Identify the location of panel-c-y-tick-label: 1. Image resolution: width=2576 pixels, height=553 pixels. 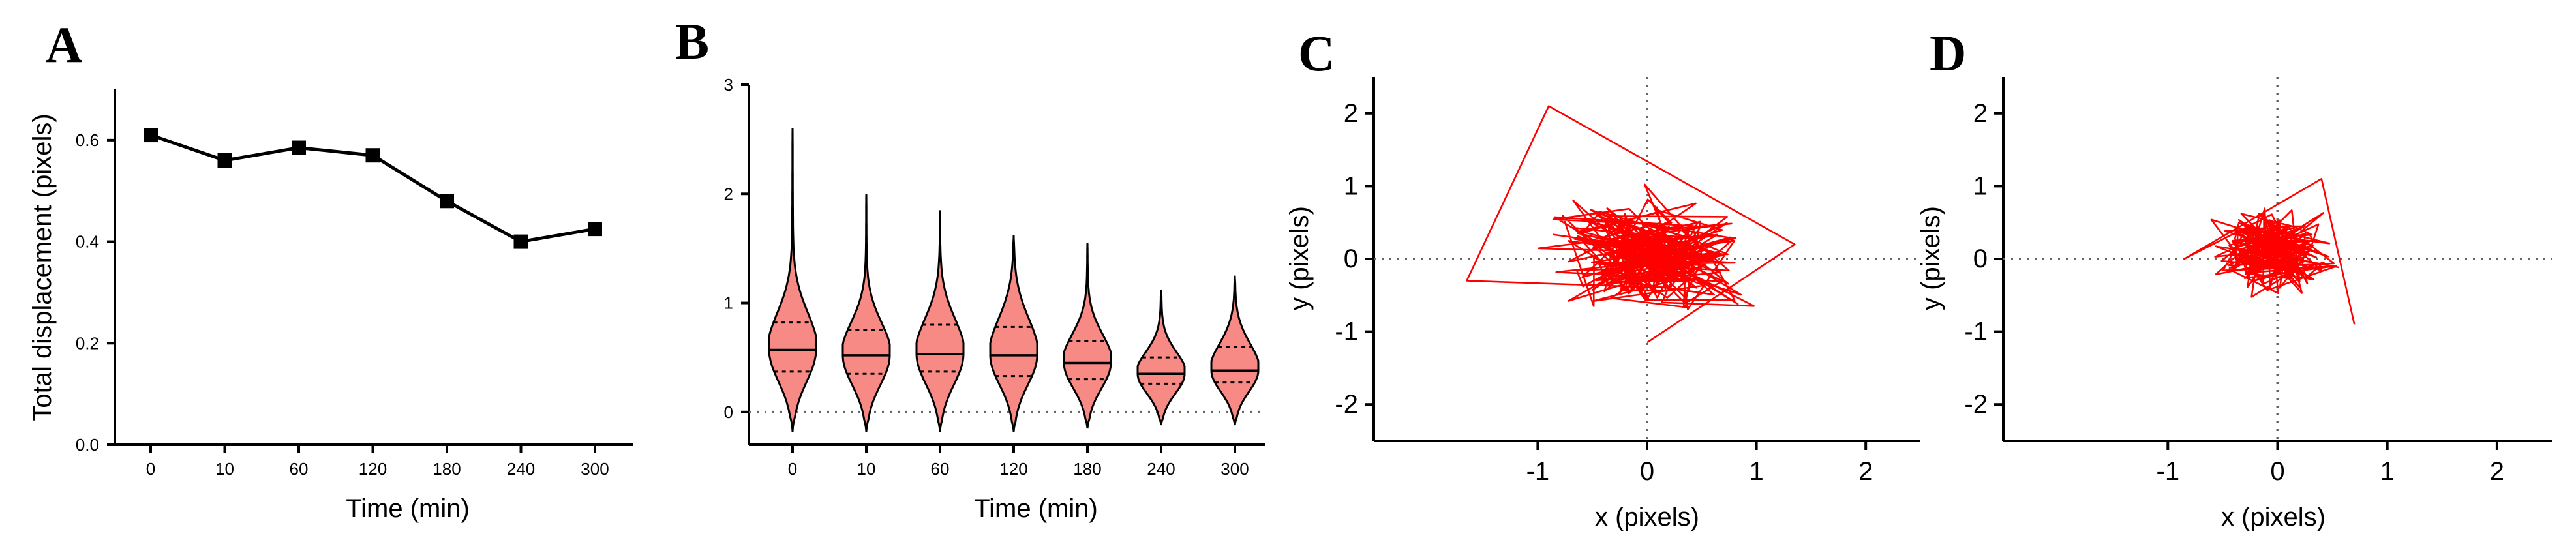
(1351, 186).